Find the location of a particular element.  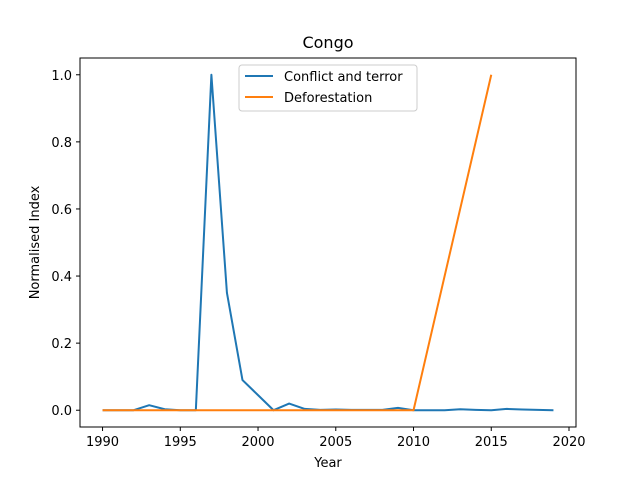

legend-label-deforestation: Deforestation is located at coordinates (328, 98).